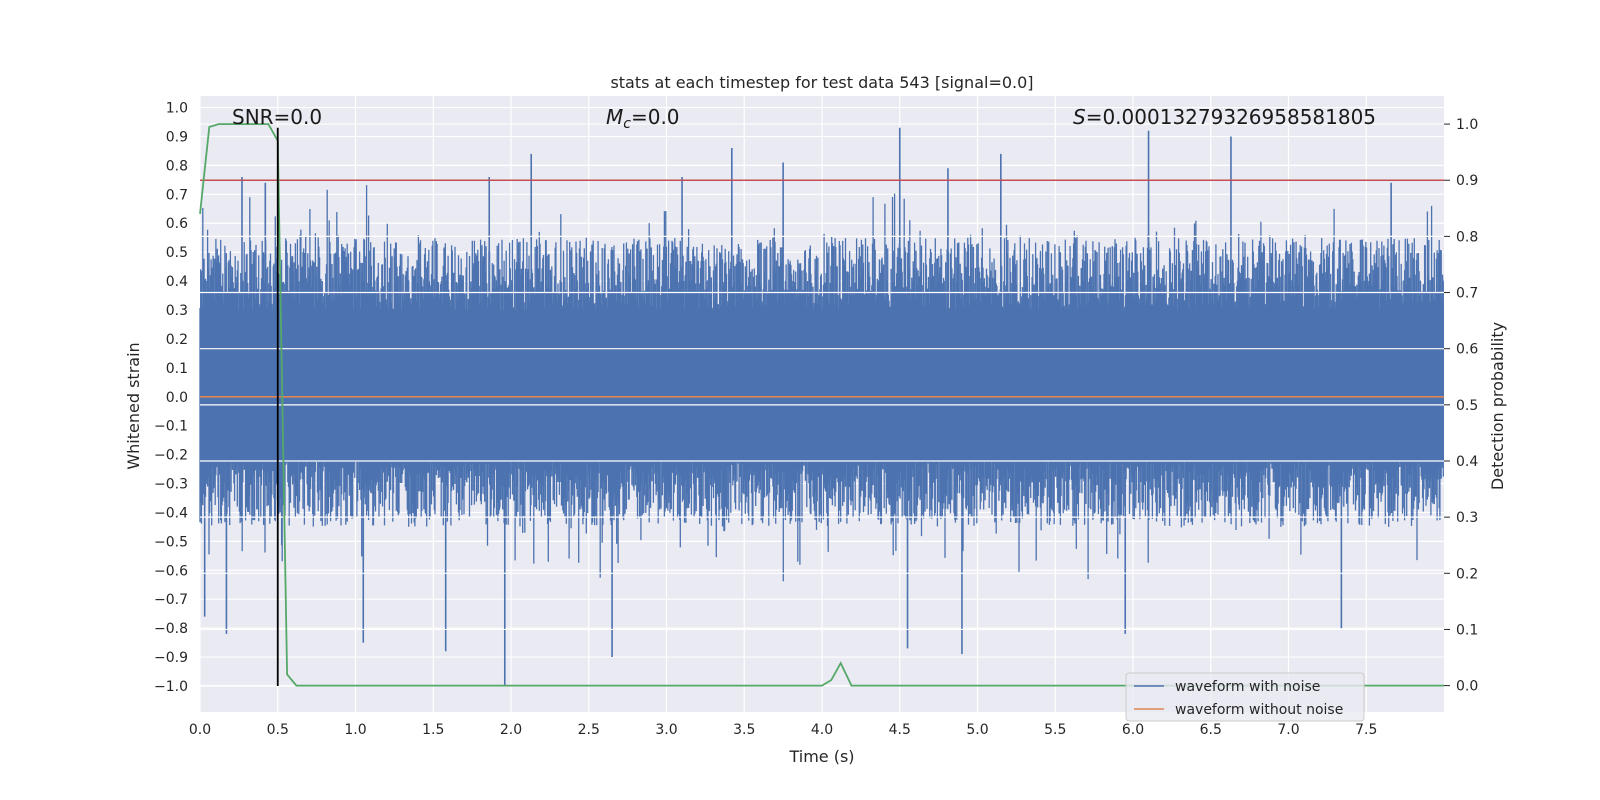 Image resolution: width=1600 pixels, height=800 pixels. Describe the element at coordinates (1247, 687) in the screenshot. I see `legend-label-noise: waveform with noise` at that location.